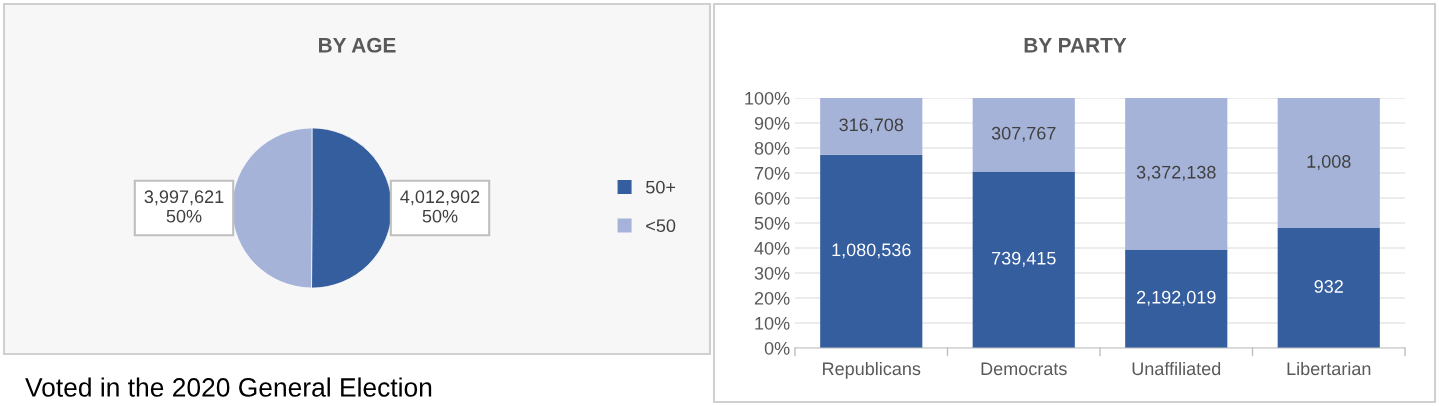  Describe the element at coordinates (184, 206) in the screenshot. I see `data-label: 3,997,621 50%` at that location.